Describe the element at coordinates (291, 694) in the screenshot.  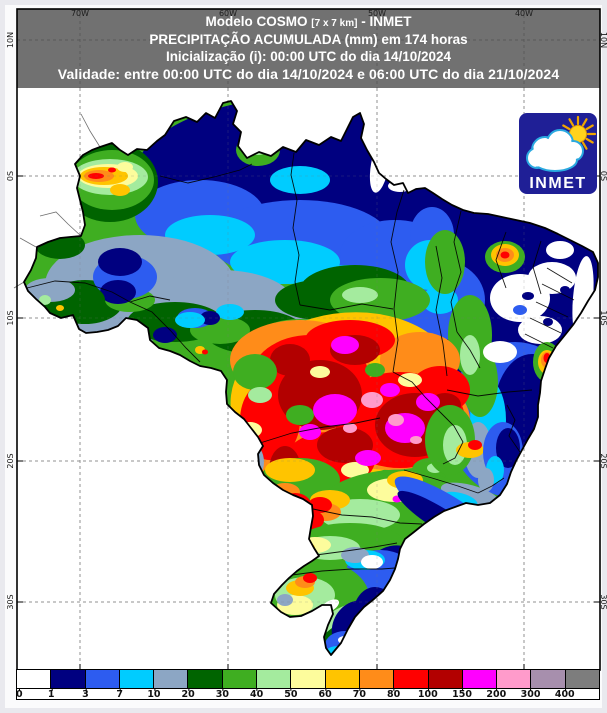
I see `colorbar-tick-label-50: 50` at that location.